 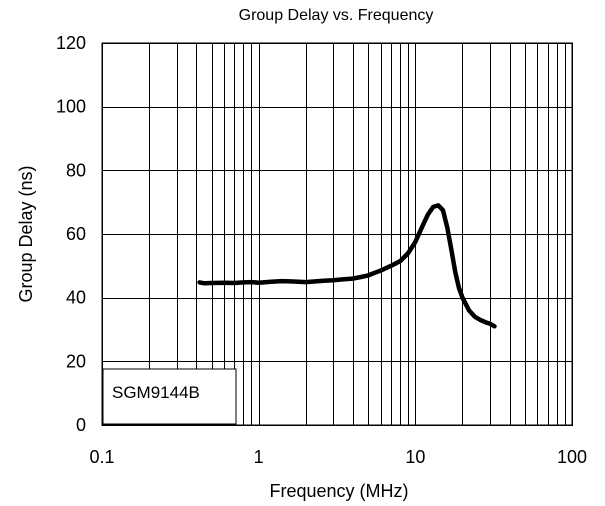 What do you see at coordinates (338, 491) in the screenshot?
I see `x-axis-label: Frequency (MHz)` at bounding box center [338, 491].